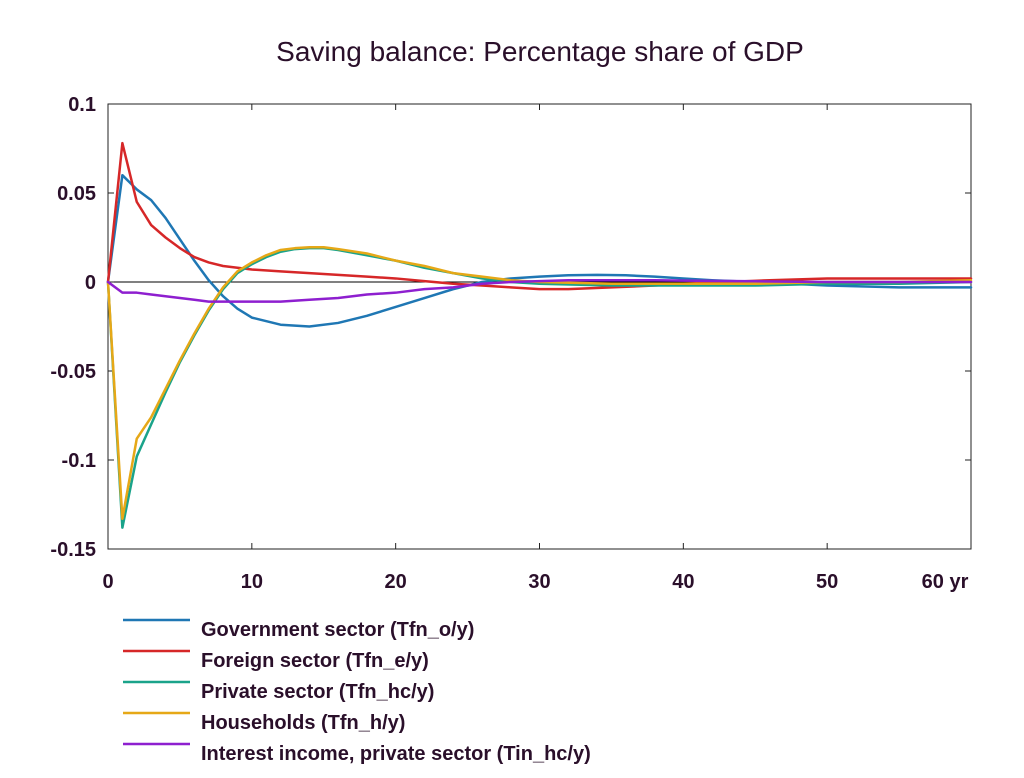 The image size is (1024, 778). I want to click on y-tick-label: -0.15, so click(73, 550).